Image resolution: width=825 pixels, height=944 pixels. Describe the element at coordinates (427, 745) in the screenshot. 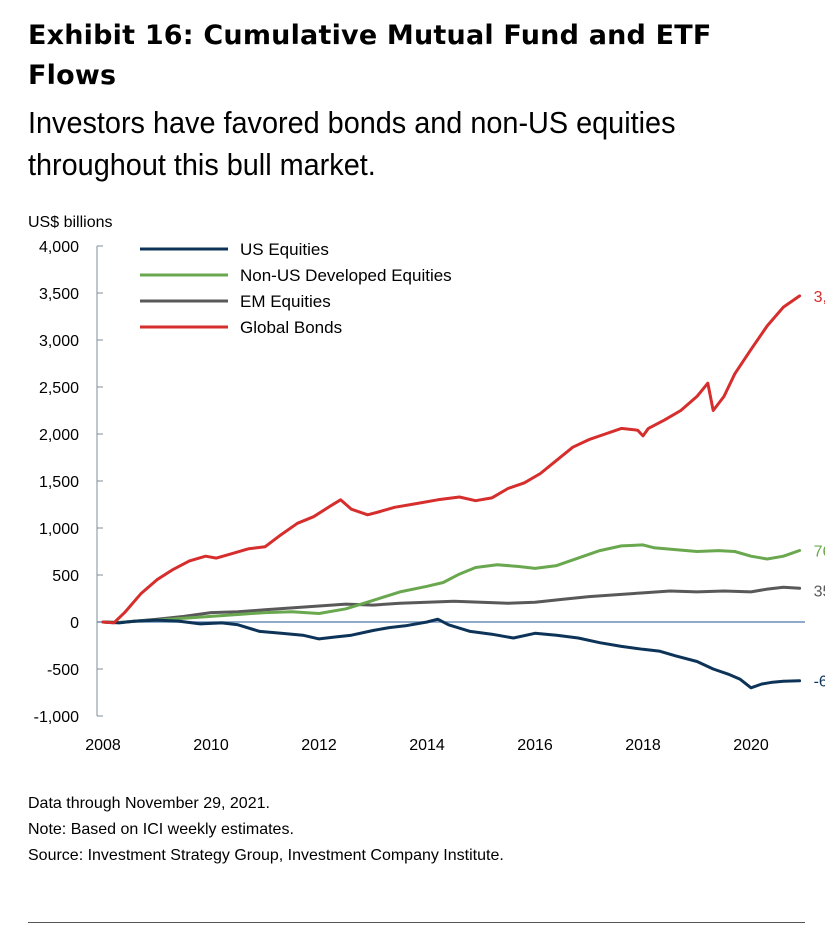

I see `x-tick-label: 2014` at that location.